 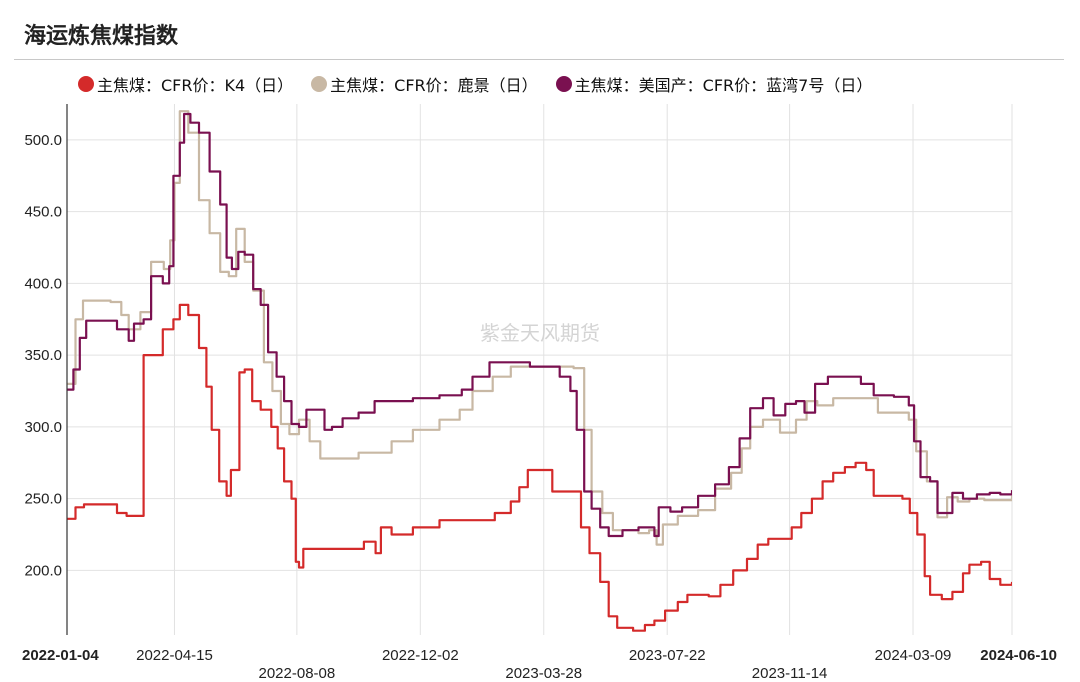 What do you see at coordinates (174, 655) in the screenshot?
I see `x-tick-label: 2022-04-15` at bounding box center [174, 655].